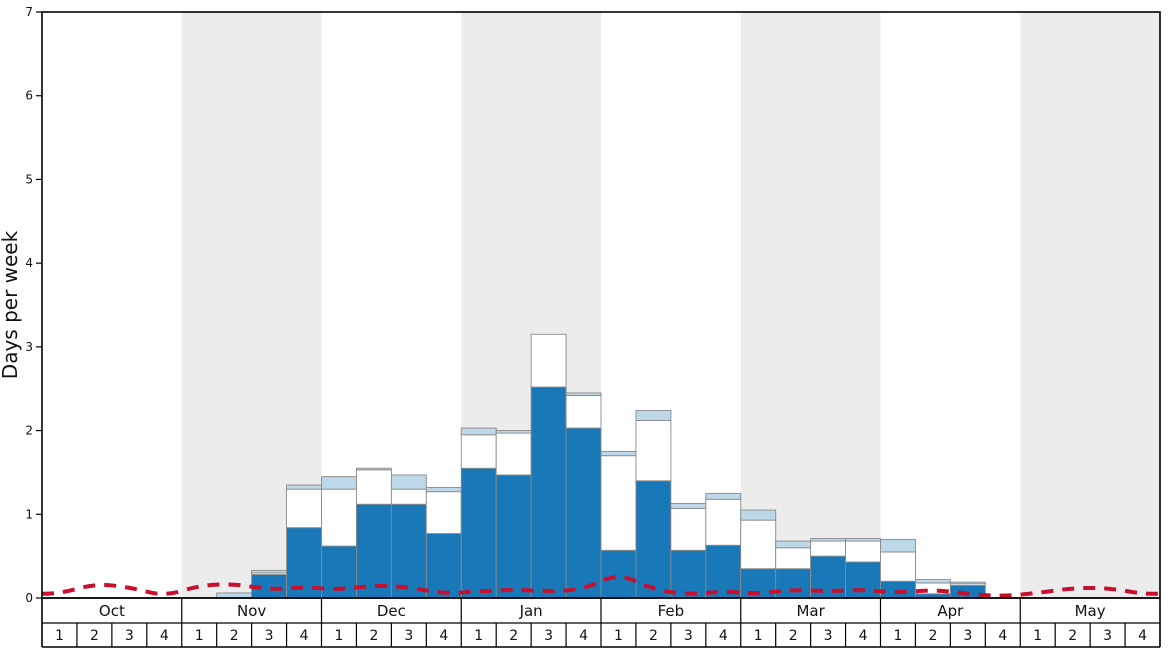 This screenshot has width=1168, height=652. What do you see at coordinates (671, 611) in the screenshot?
I see `month-label-feb: Feb` at bounding box center [671, 611].